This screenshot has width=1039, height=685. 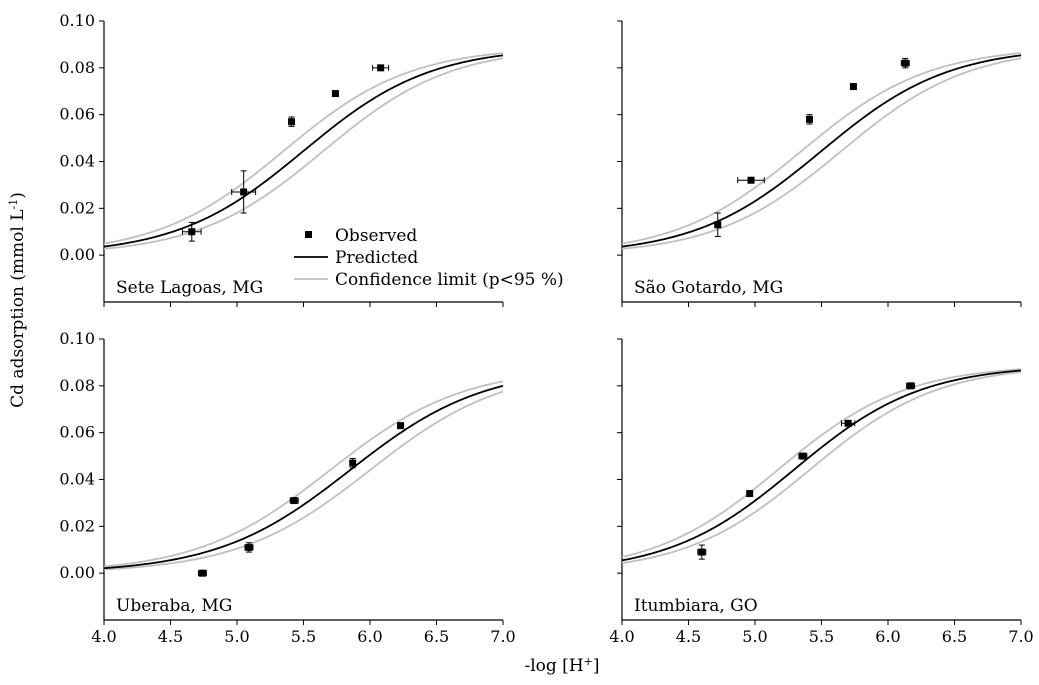 I want to click on panel-title: Itumbiara, GO, so click(x=696, y=606).